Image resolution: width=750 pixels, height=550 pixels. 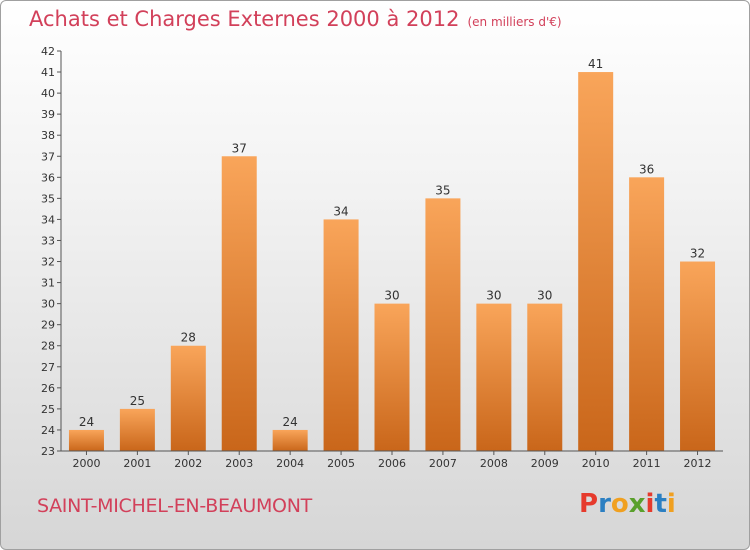 What do you see at coordinates (698, 463) in the screenshot?
I see `x-tick-label: 2012` at bounding box center [698, 463].